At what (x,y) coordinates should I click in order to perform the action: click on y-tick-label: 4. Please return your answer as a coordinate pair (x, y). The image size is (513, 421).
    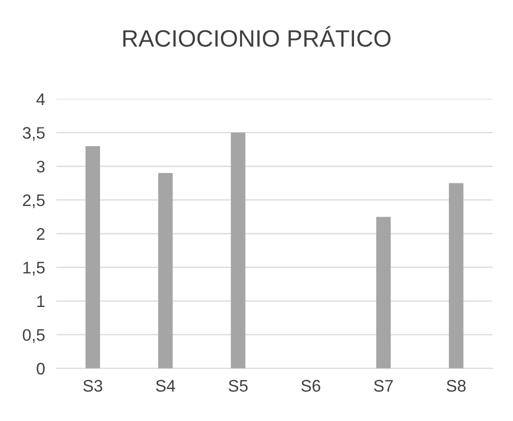
    Looking at the image, I should click on (40, 99).